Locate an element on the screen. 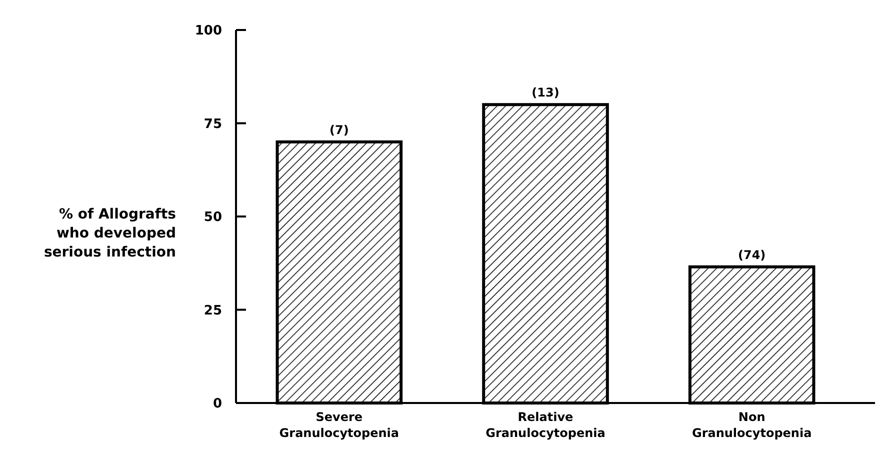 This screenshot has width=885, height=453. x-tick-label: Non Granulocytopenia is located at coordinates (752, 425).